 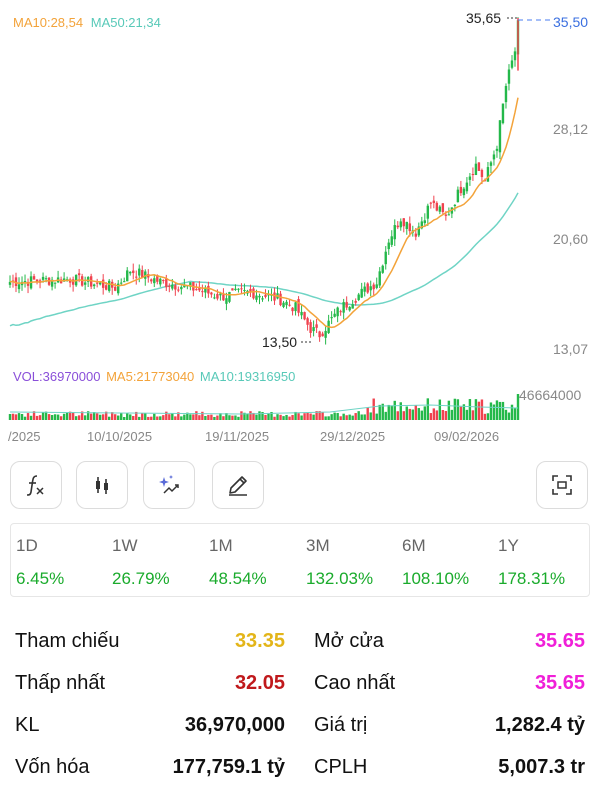 I want to click on perf-1w: 1W 26.79%, so click(x=141, y=562).